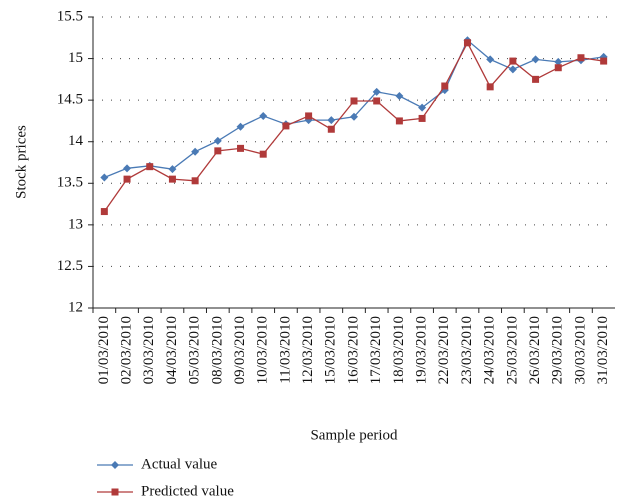 Image resolution: width=623 pixels, height=502 pixels. Describe the element at coordinates (172, 350) in the screenshot. I see `x-tick-label: 04/03/2010` at that location.